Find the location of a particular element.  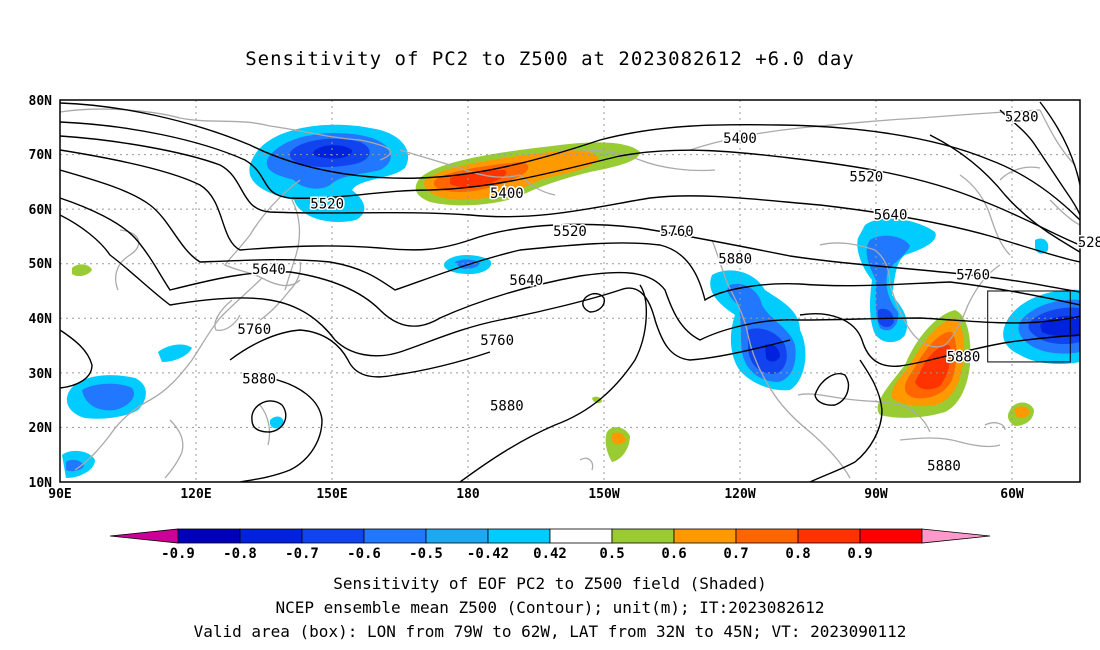

negative-blob-north-atlantic is located at coordinates (1041, 301).